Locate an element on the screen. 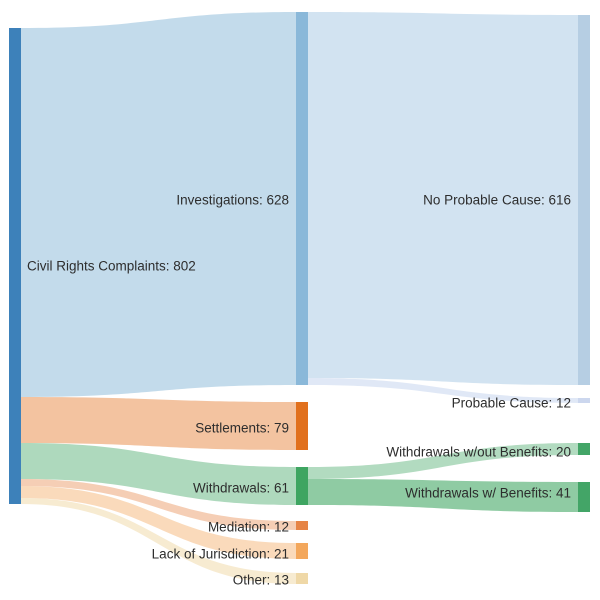 This screenshot has height=600, width=600. sankey-link-withdrawals-to-withdrawals_with_benefits is located at coordinates (443, 495).